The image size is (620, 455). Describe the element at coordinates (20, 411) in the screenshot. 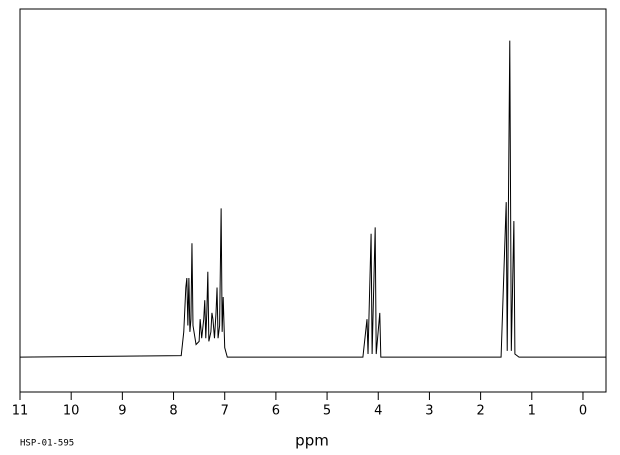

I see `x-tick-label: 11` at that location.